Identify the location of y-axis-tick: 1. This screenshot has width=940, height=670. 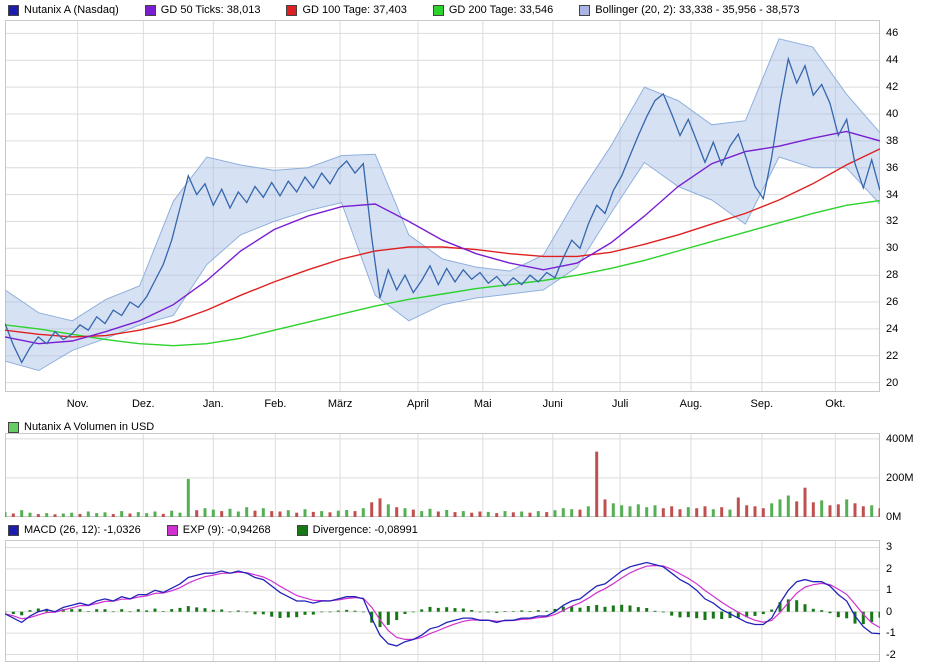
(889, 590).